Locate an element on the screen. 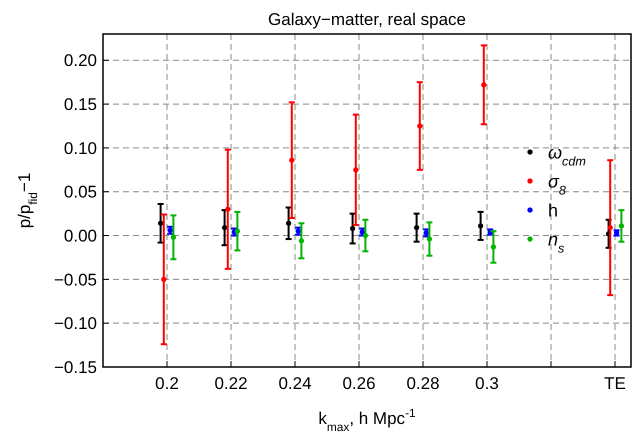 This screenshot has height=436, width=637. chart-title: Galaxy−matter, real space is located at coordinates (367, 19).